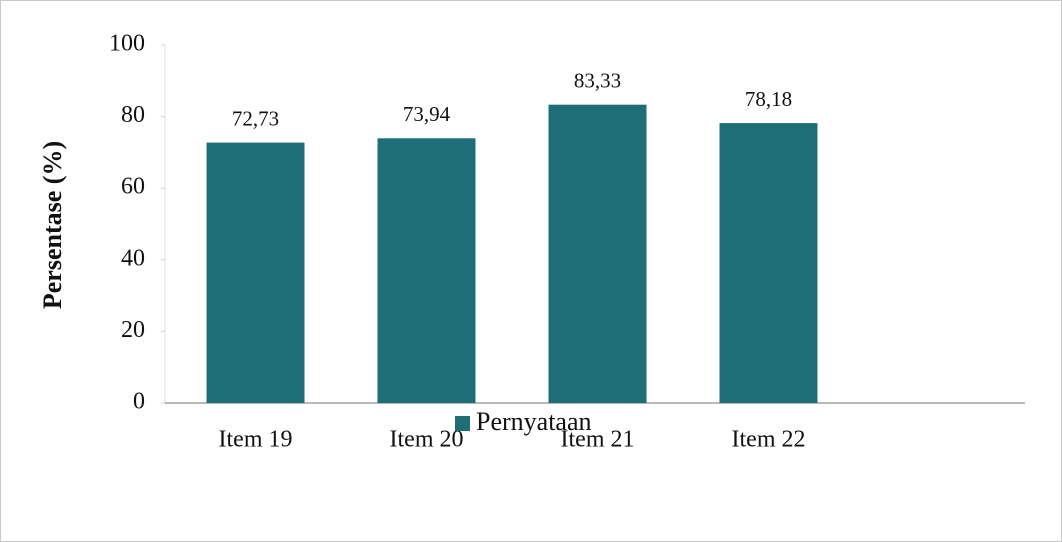 This screenshot has height=542, width=1062. Describe the element at coordinates (768, 99) in the screenshot. I see `value-label: 78,18` at that location.